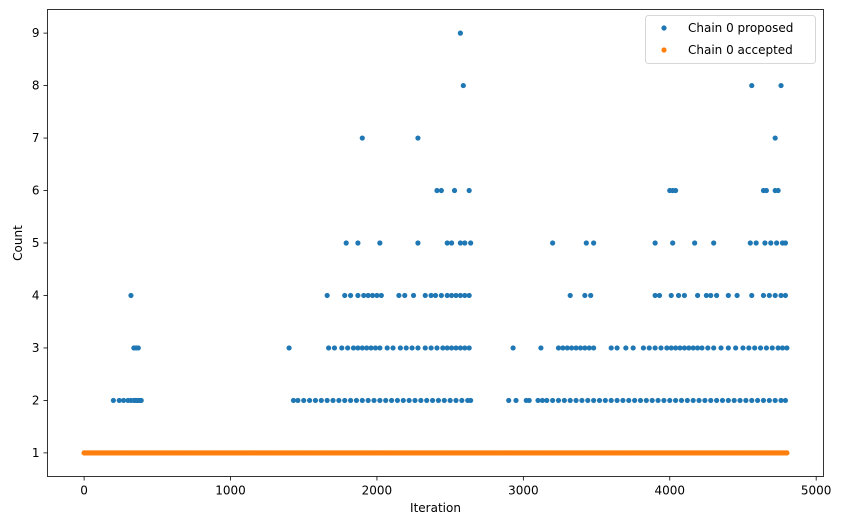  Describe the element at coordinates (36, 138) in the screenshot. I see `y-tick-label: 7` at that location.